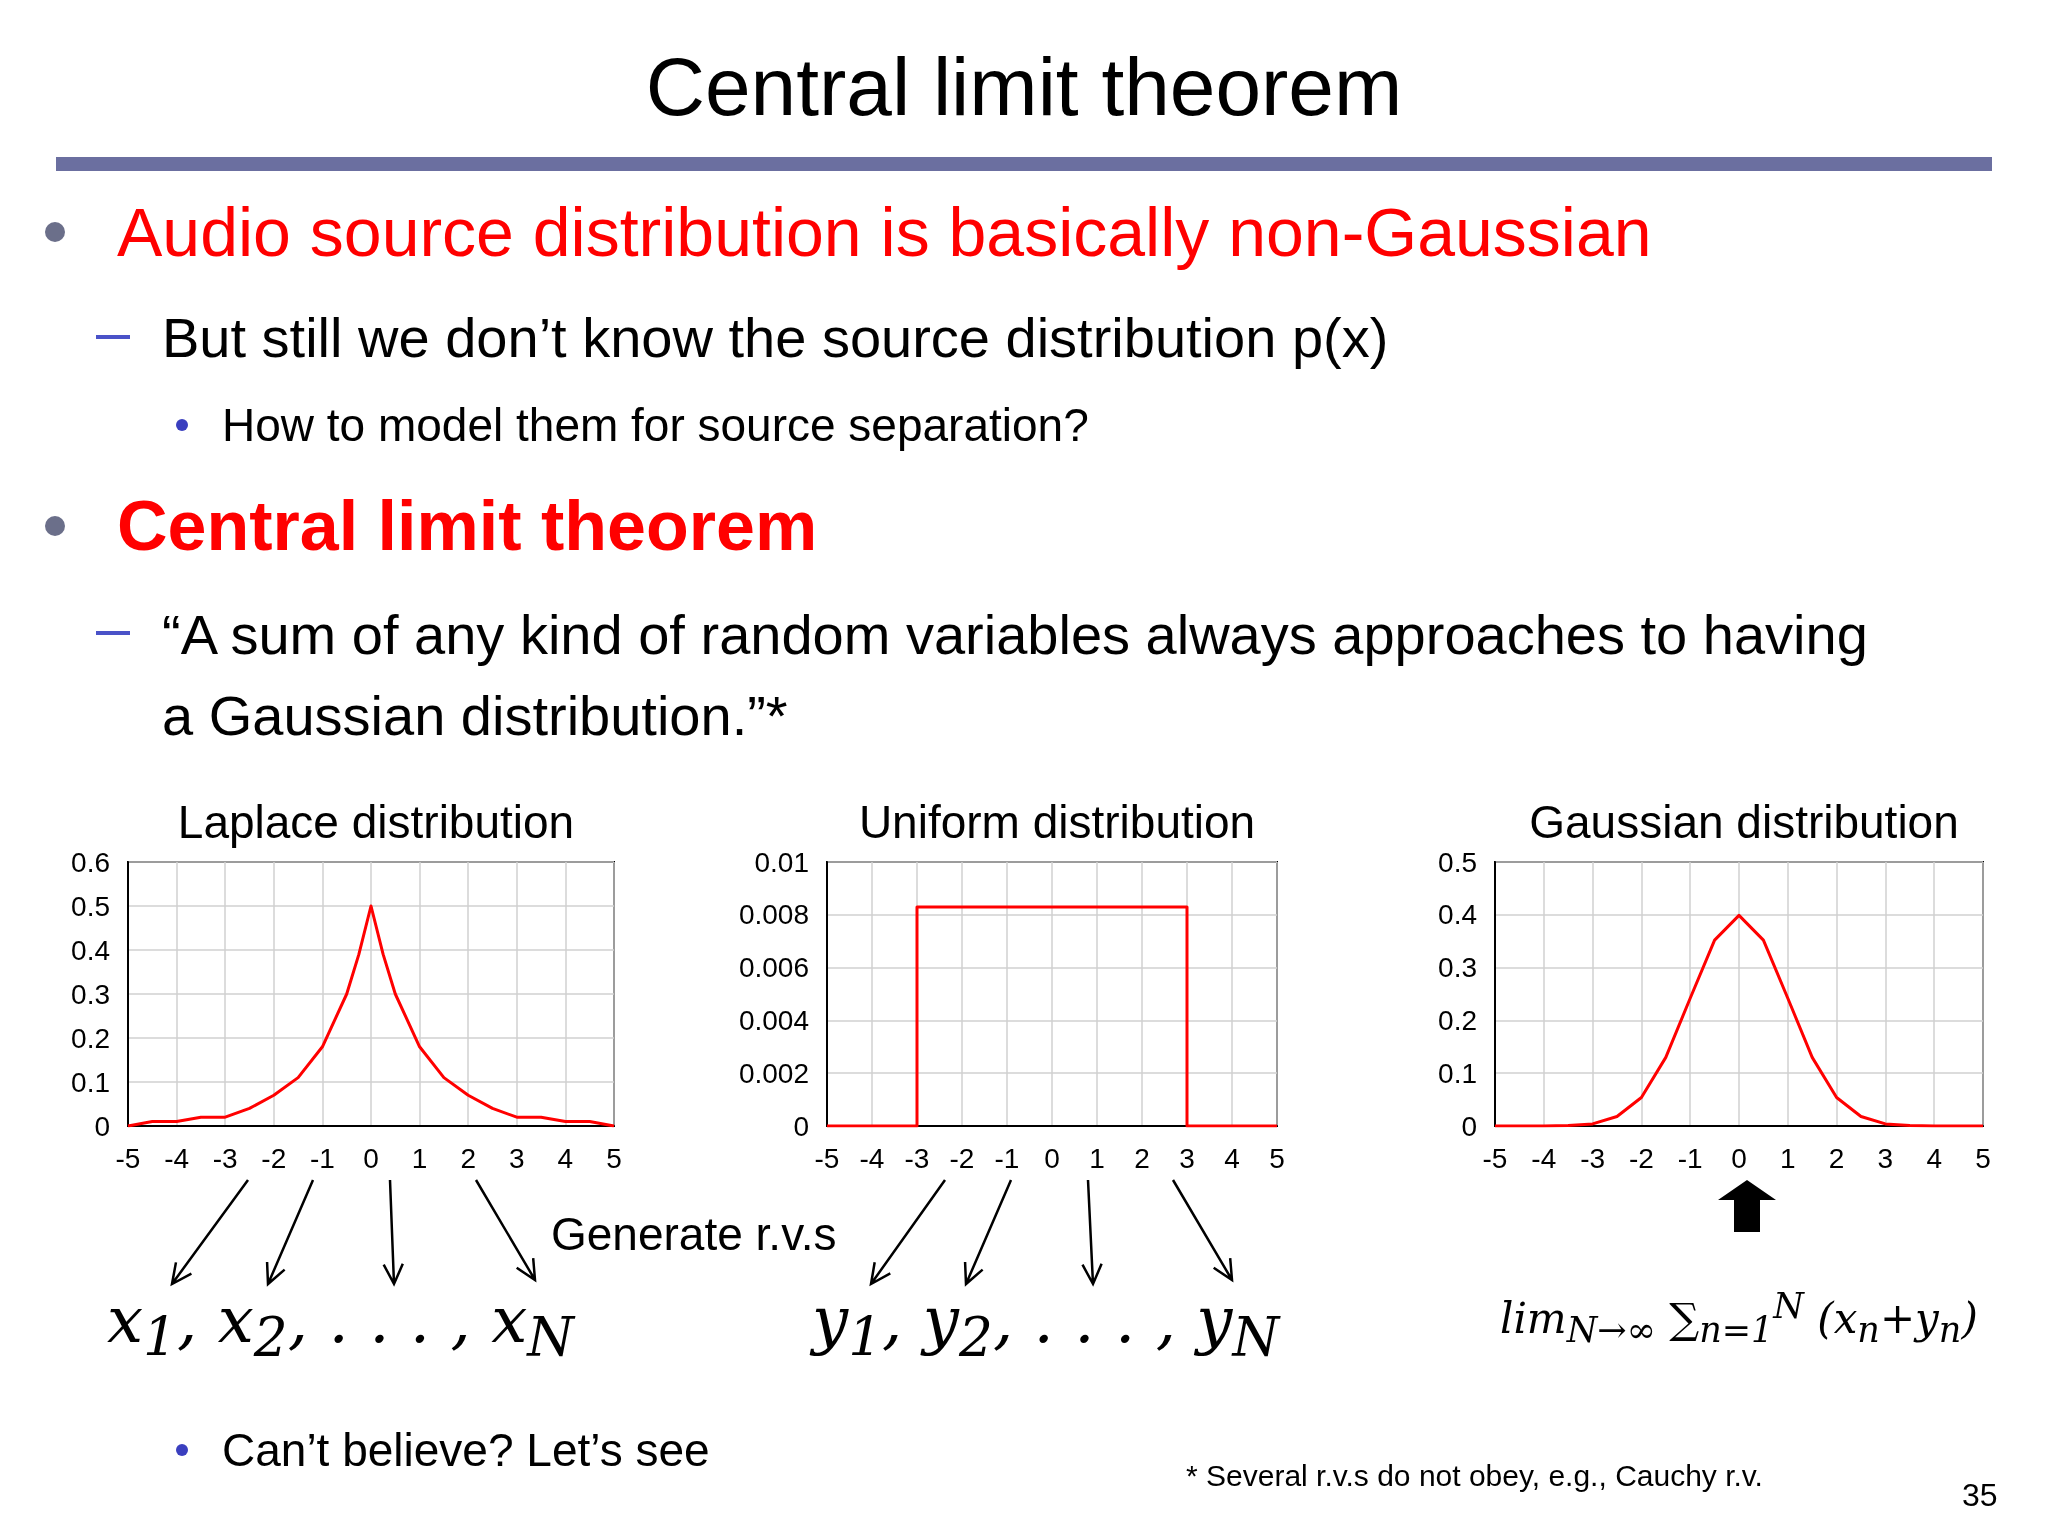  What do you see at coordinates (90, 862) in the screenshot?
I see `y-tick-label: 0.6` at bounding box center [90, 862].